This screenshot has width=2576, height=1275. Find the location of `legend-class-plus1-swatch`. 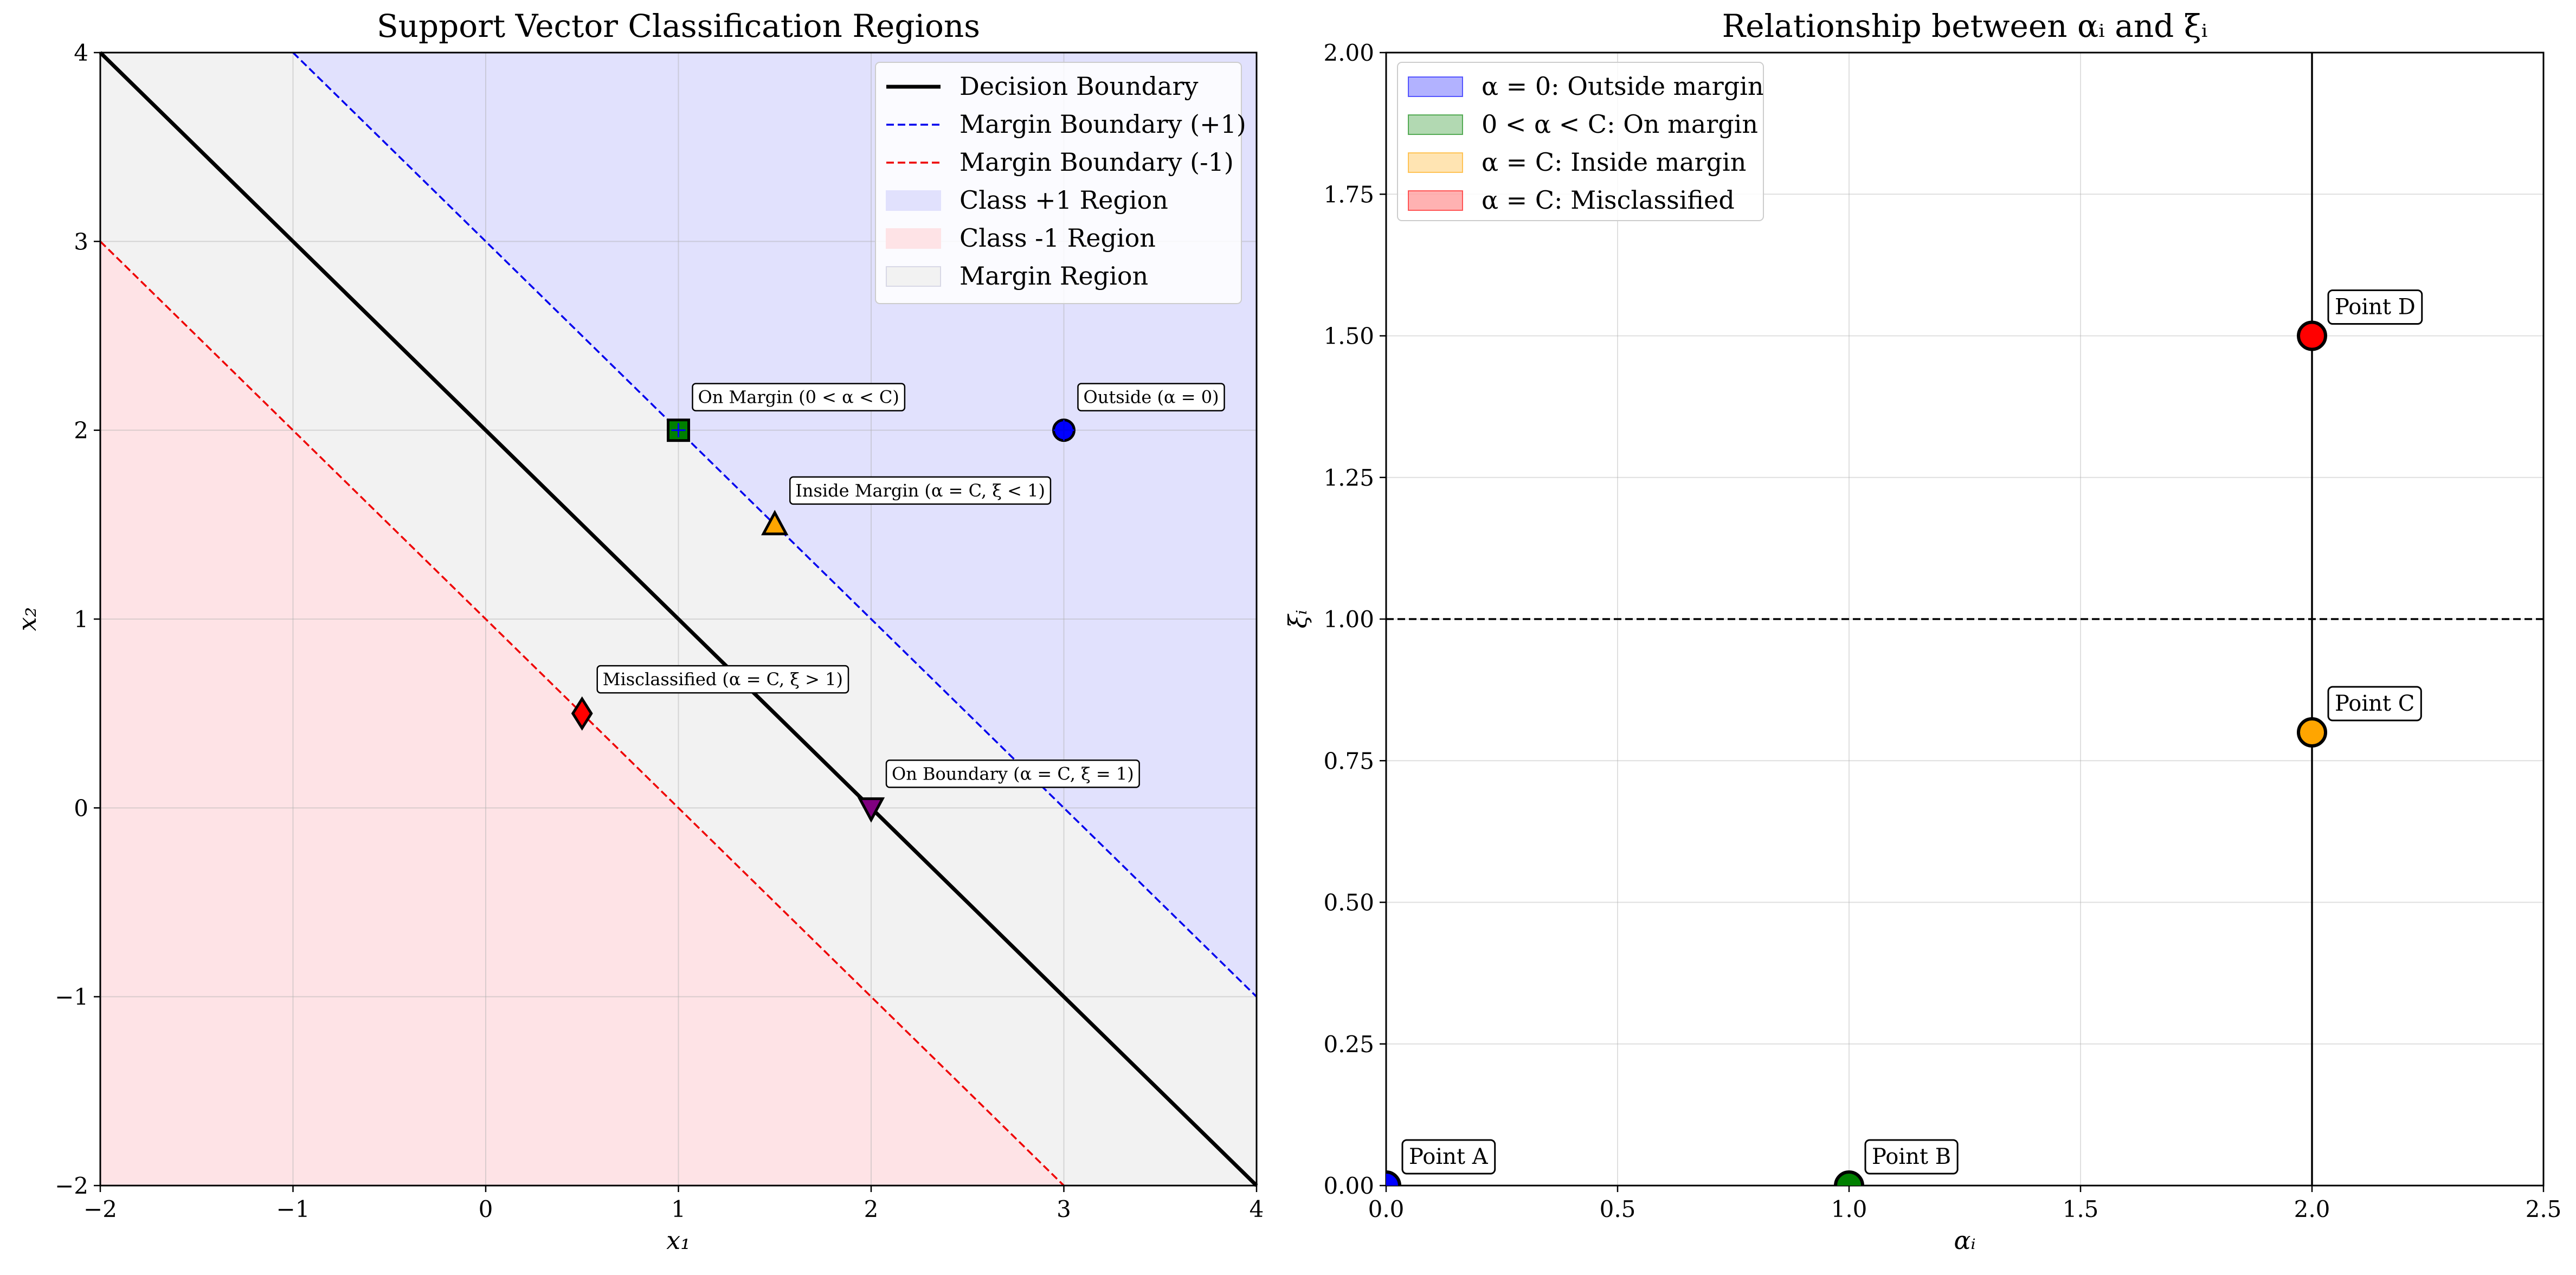

legend-class-plus1-swatch is located at coordinates (913, 200).